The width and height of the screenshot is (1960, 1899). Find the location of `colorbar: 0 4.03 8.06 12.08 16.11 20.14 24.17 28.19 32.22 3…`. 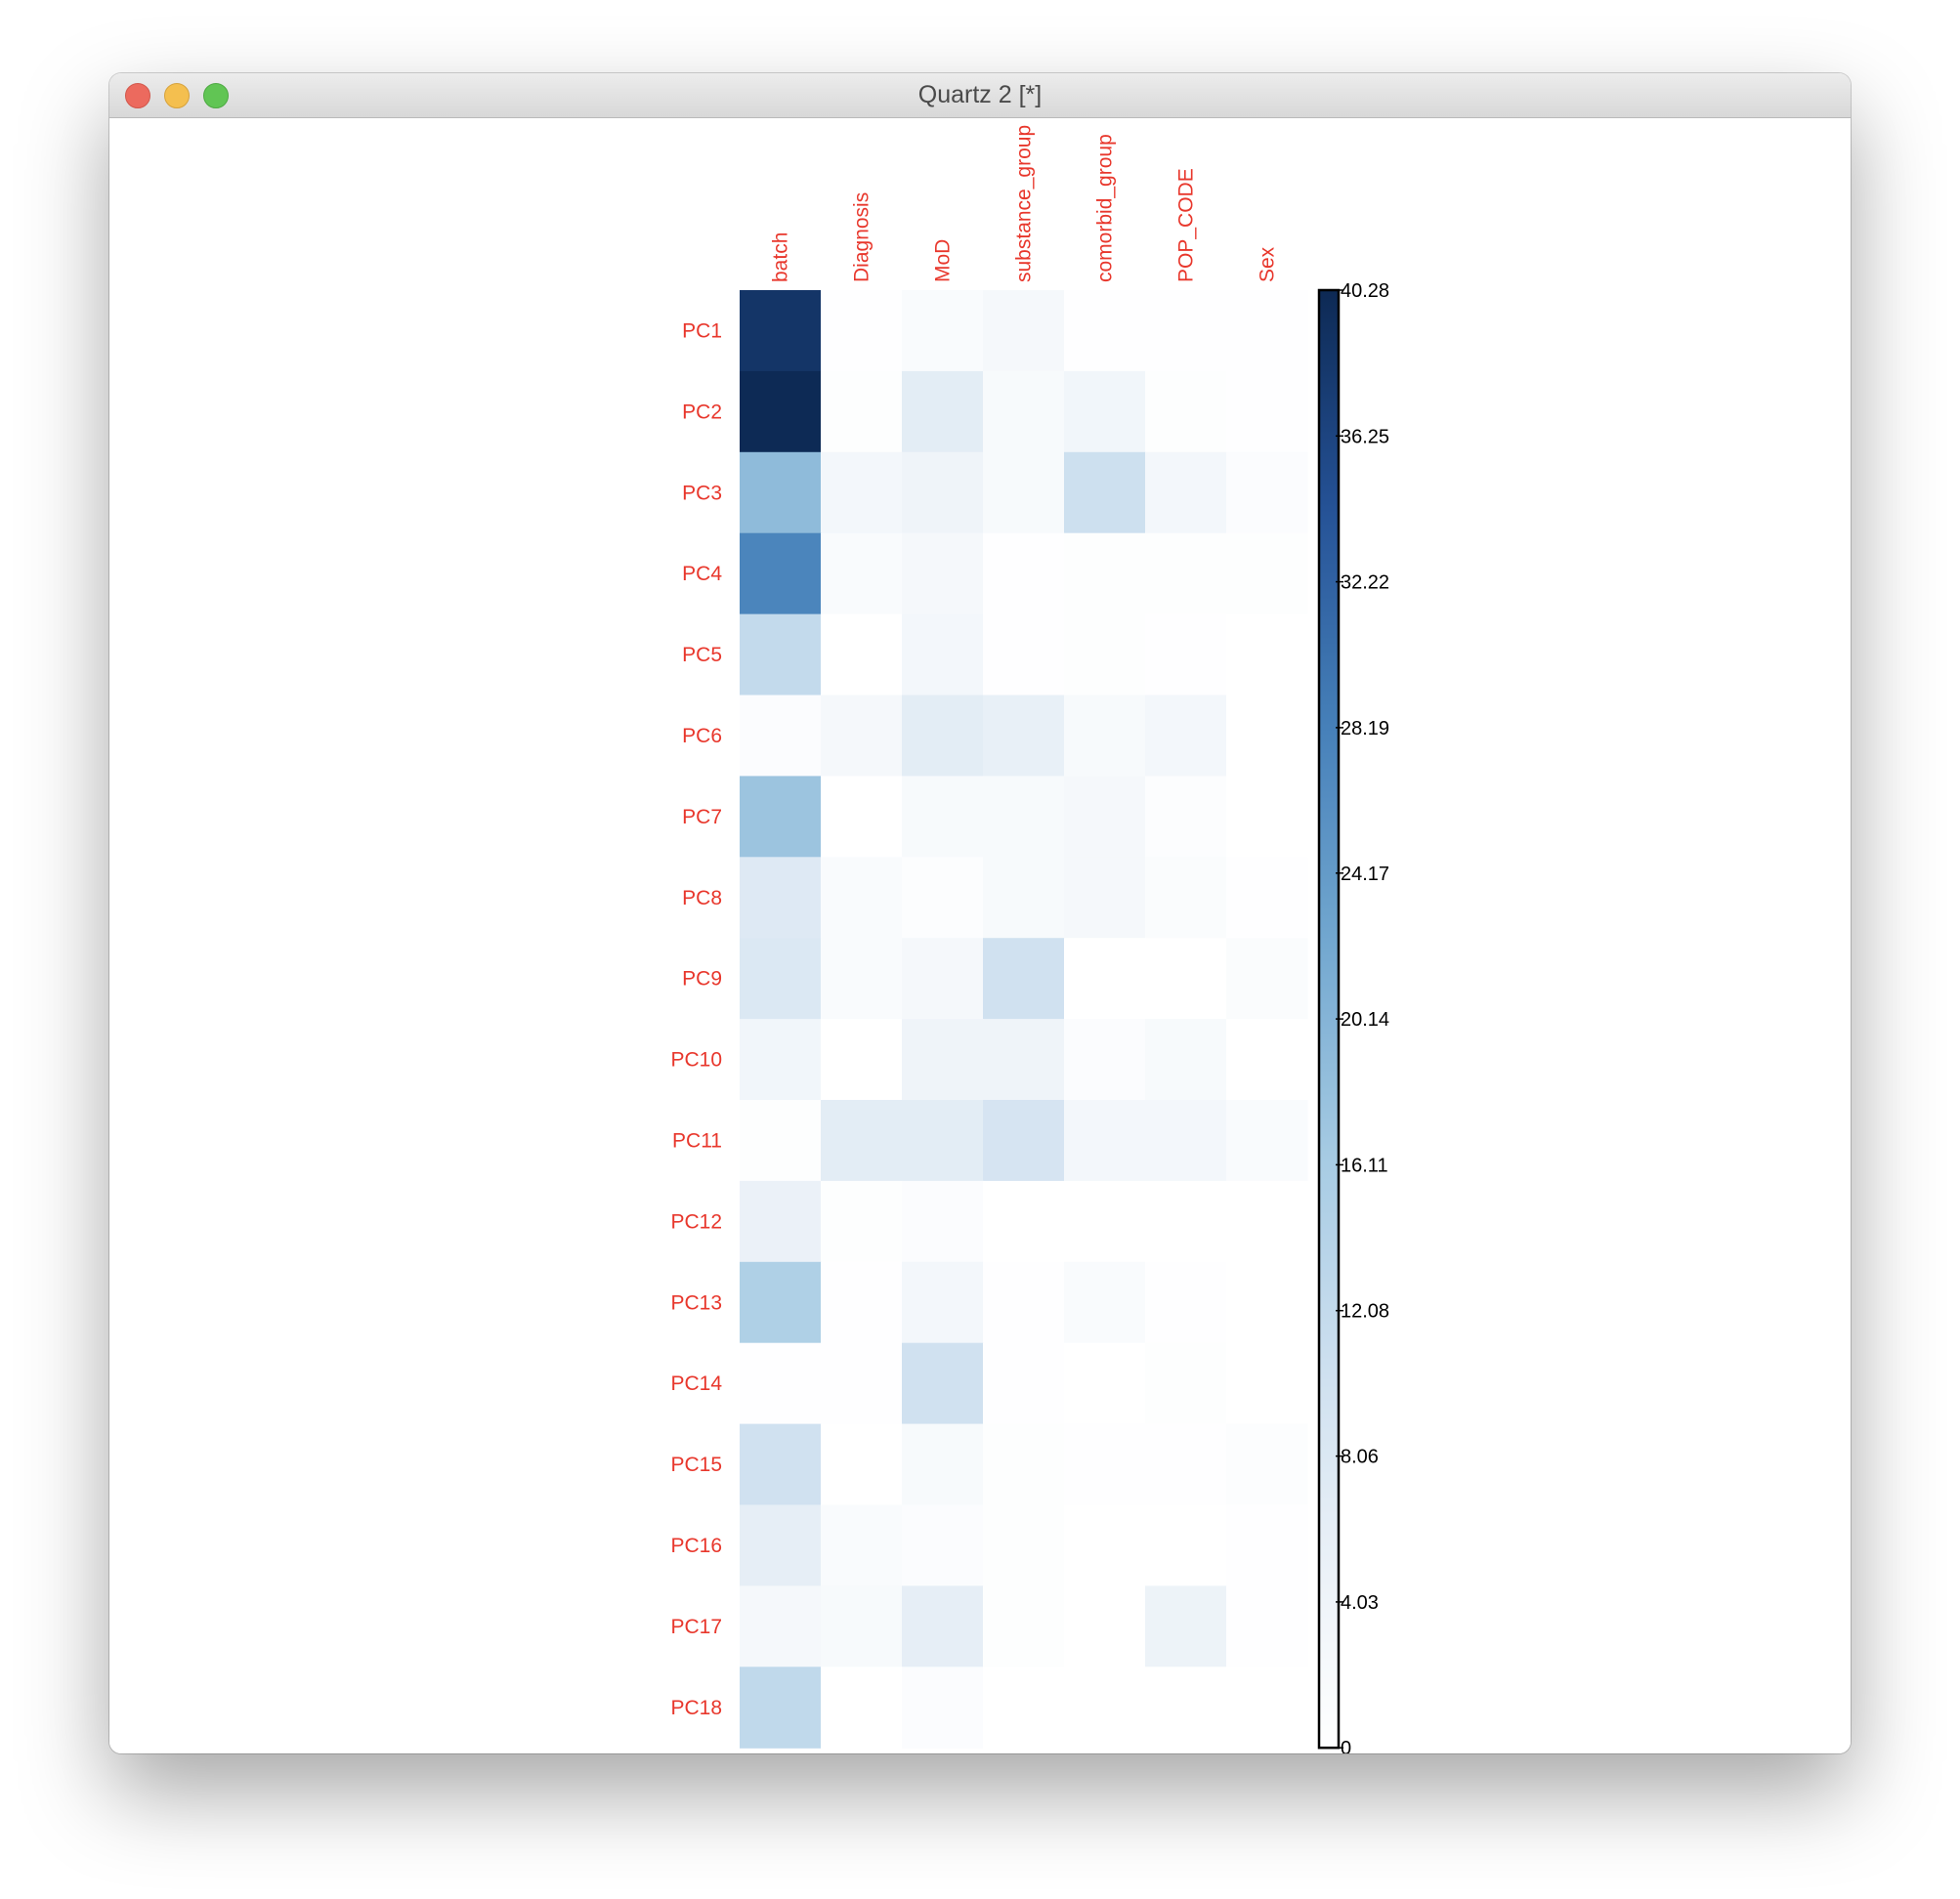

colorbar: 0 4.03 8.06 12.08 16.11 20.14 24.17 28.19 32.22 3… is located at coordinates (1353, 1016).